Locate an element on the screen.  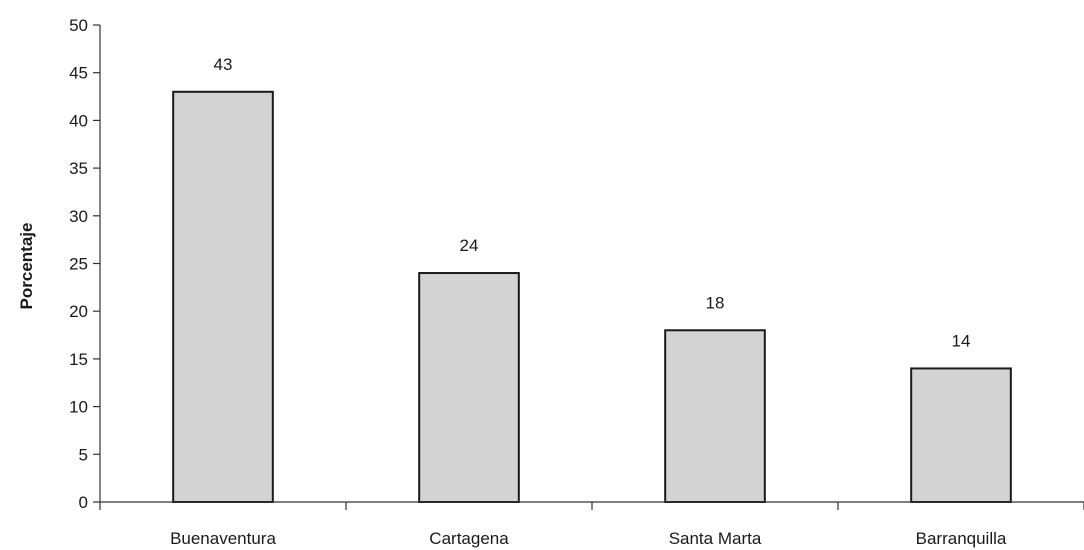
y-tick-label: 5 is located at coordinates (83, 454).